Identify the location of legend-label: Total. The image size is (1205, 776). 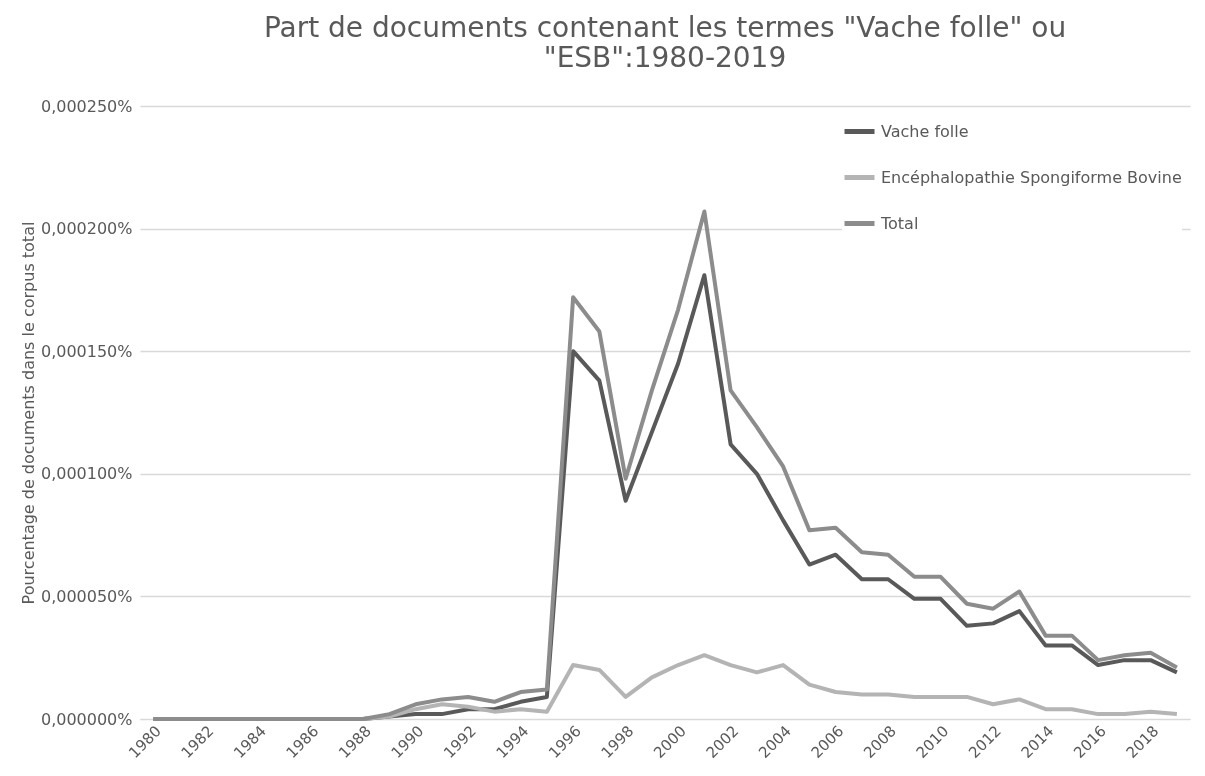
(899, 223).